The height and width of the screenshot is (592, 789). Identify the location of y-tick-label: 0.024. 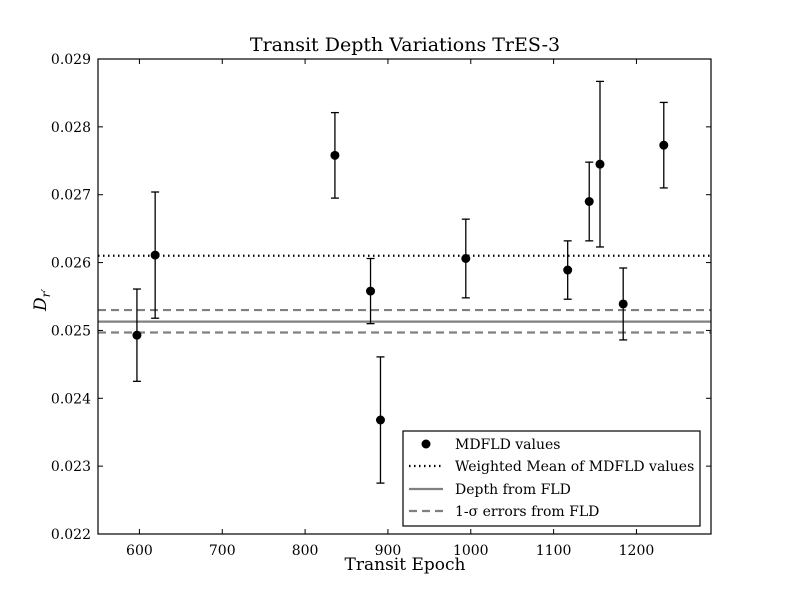
(71, 399).